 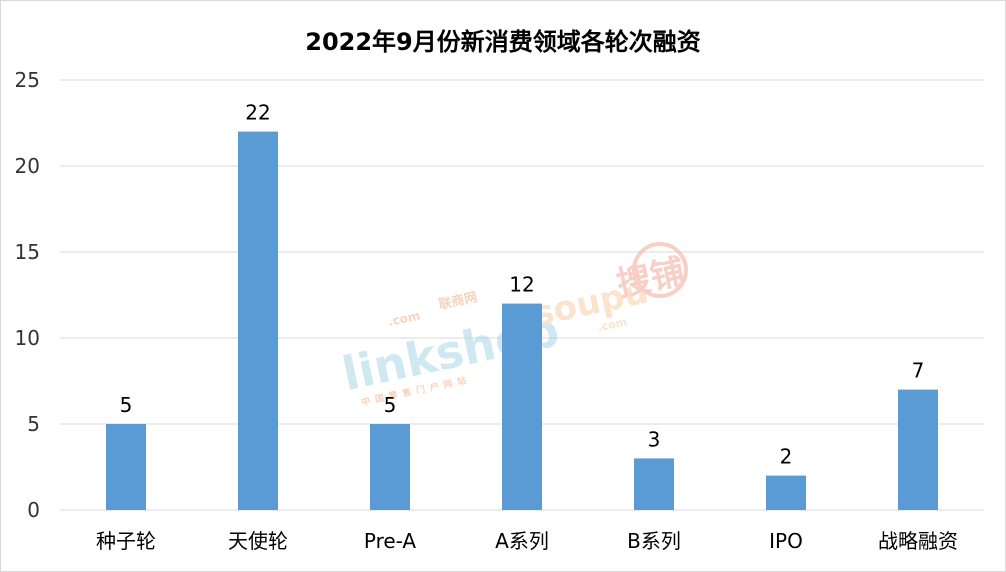 What do you see at coordinates (503, 42) in the screenshot?
I see `chart-title: 2022年9月份新消费领域各轮次融资` at bounding box center [503, 42].